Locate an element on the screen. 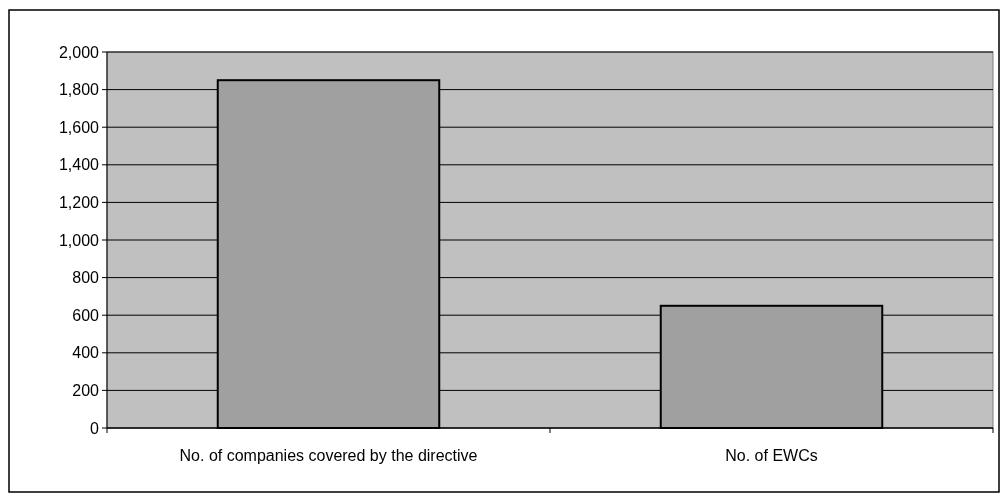  x-tick-label: No. of EWCs is located at coordinates (771, 455).